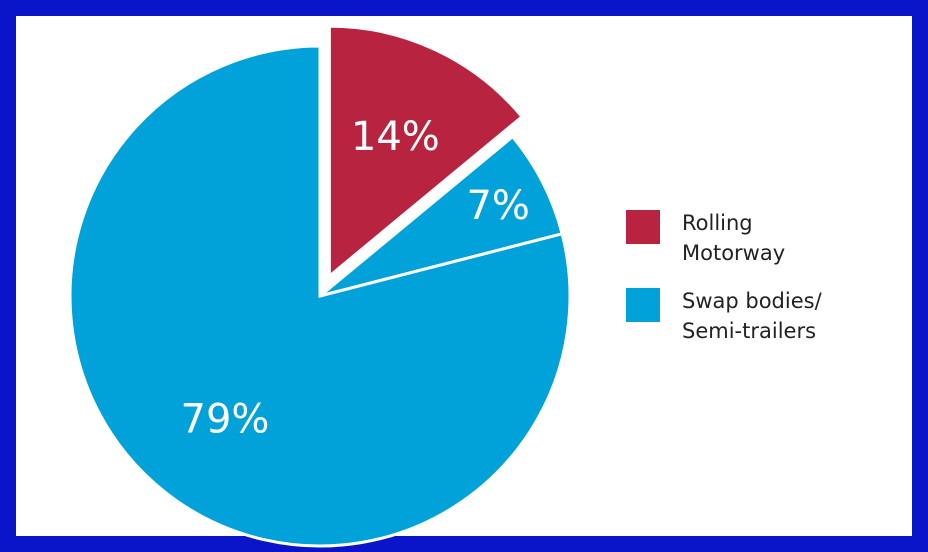 The width and height of the screenshot is (928, 552). What do you see at coordinates (225, 419) in the screenshot?
I see `slice-label-79: 79%` at bounding box center [225, 419].